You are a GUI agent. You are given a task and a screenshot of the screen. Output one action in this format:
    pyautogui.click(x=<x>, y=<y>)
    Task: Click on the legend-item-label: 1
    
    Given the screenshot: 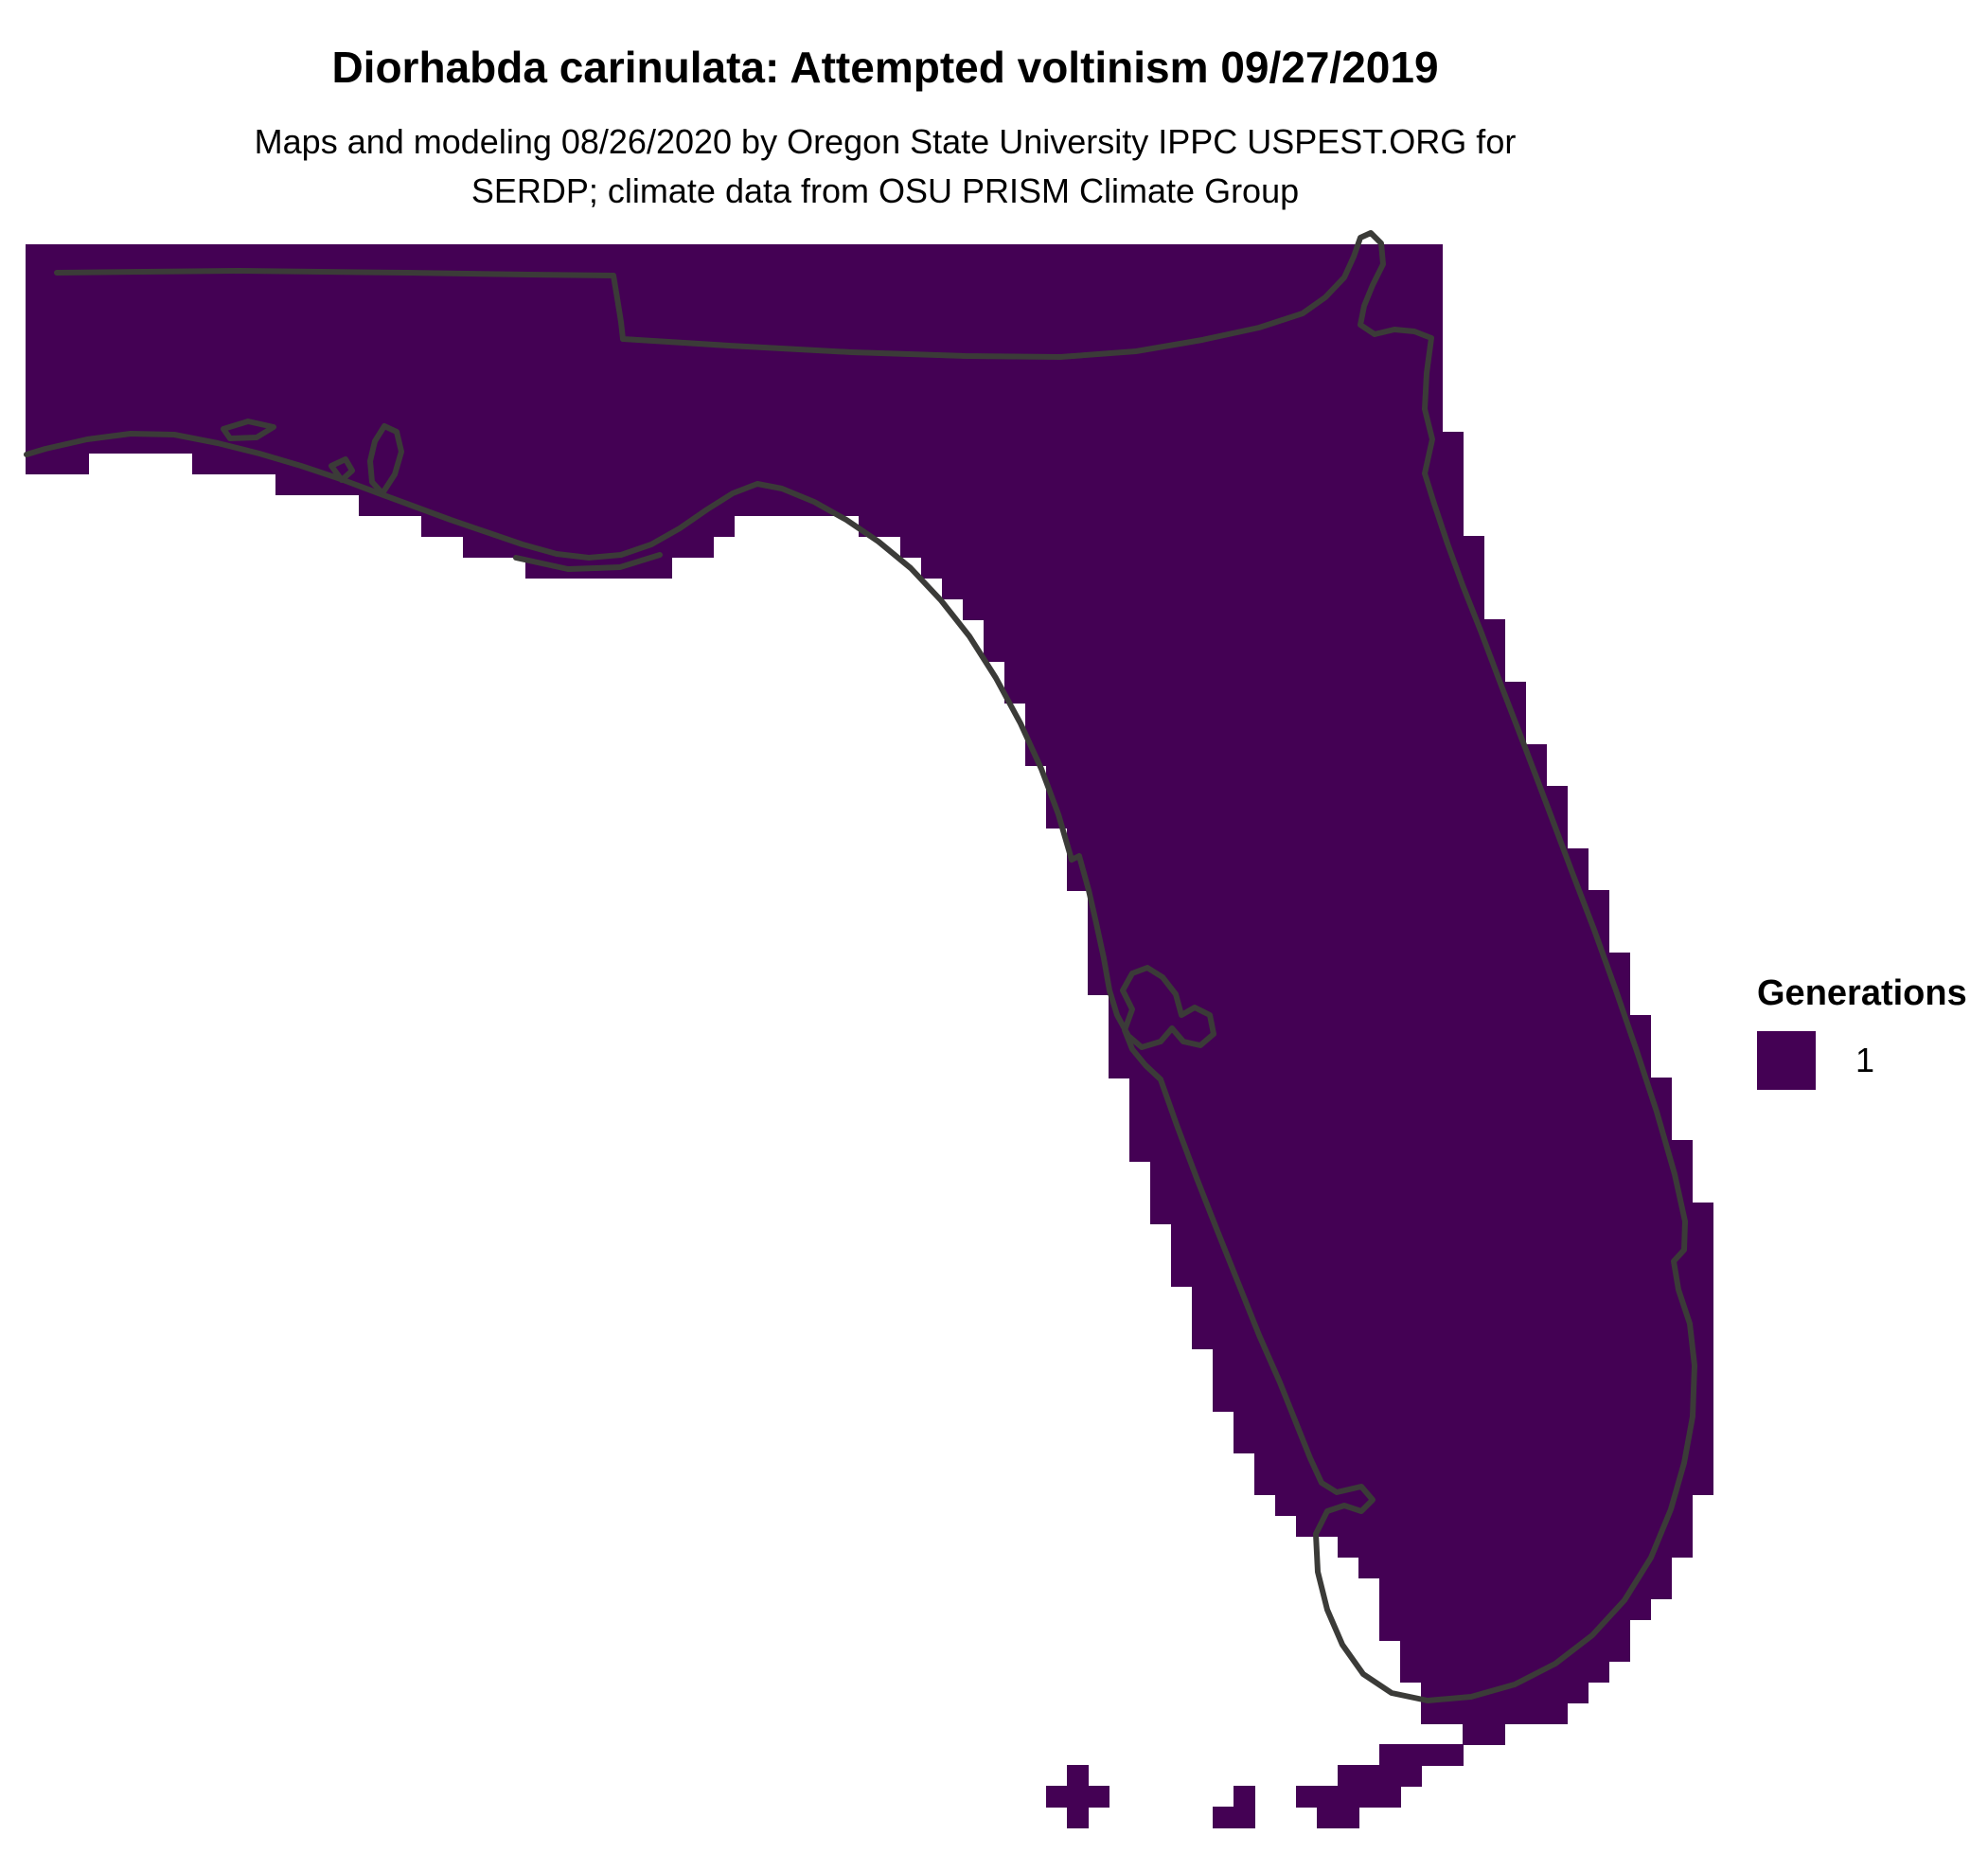 What is the action you would take?
    pyautogui.click(x=1865, y=1060)
    